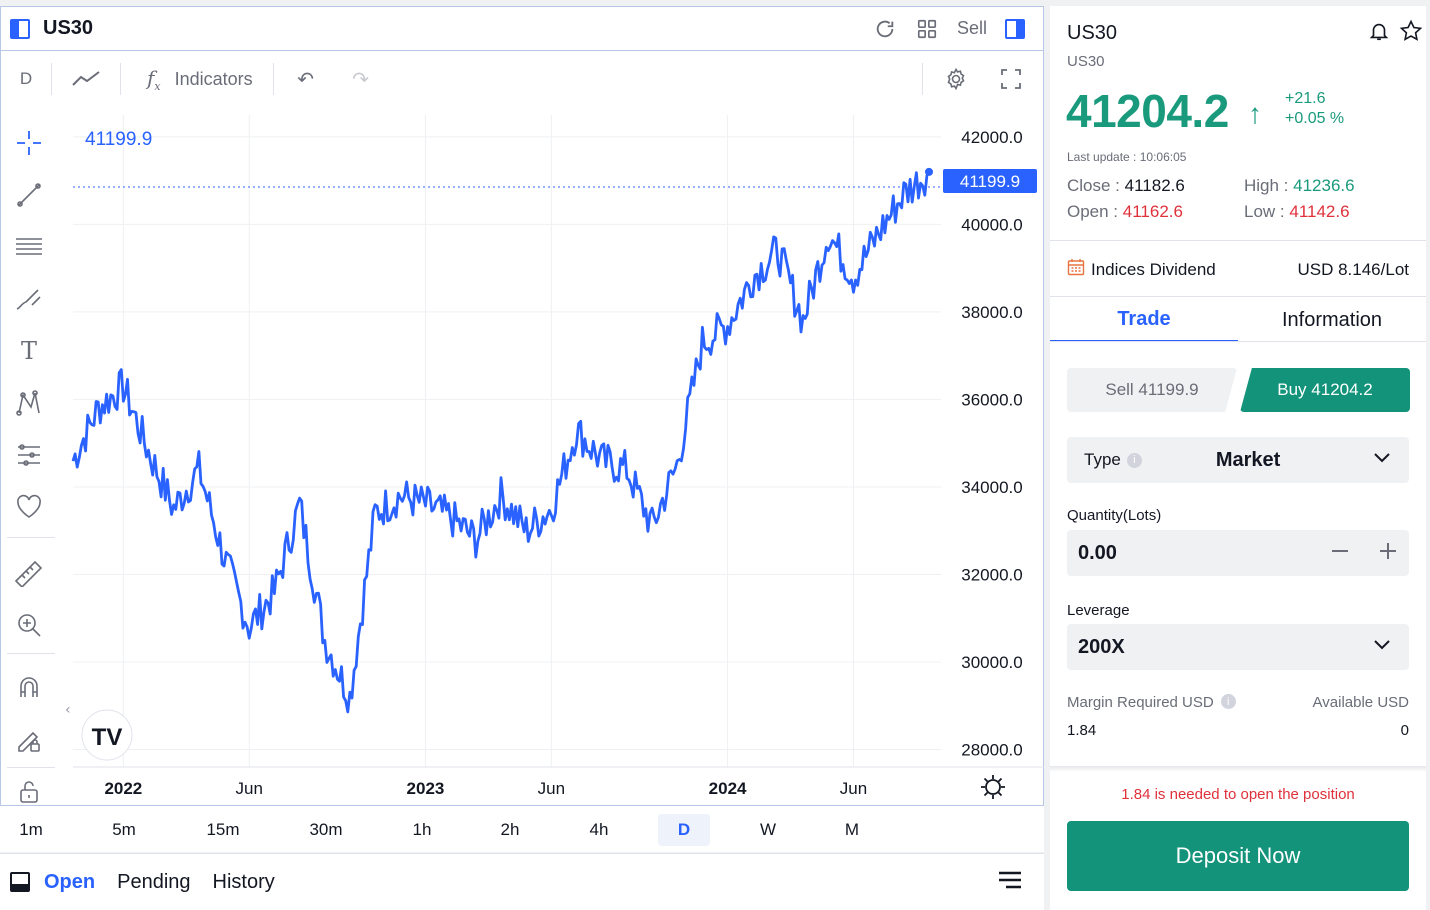  Describe the element at coordinates (991, 312) in the screenshot. I see `y-tick-label: 38000.0` at that location.